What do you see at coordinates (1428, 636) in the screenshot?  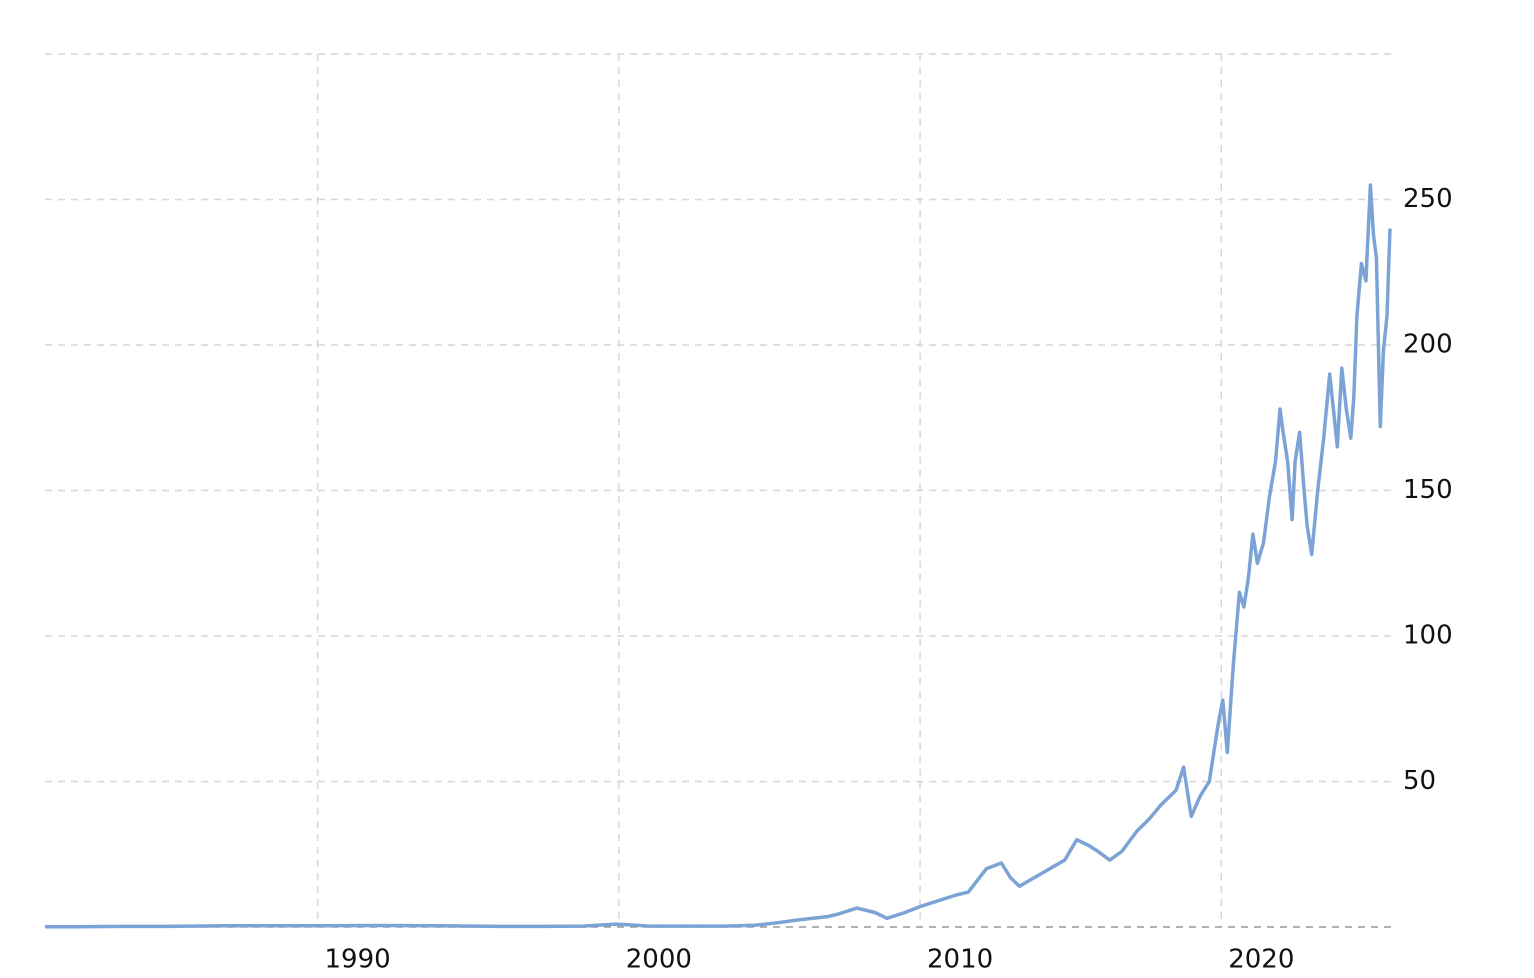 I see `y-tick-label: 100` at bounding box center [1428, 636].